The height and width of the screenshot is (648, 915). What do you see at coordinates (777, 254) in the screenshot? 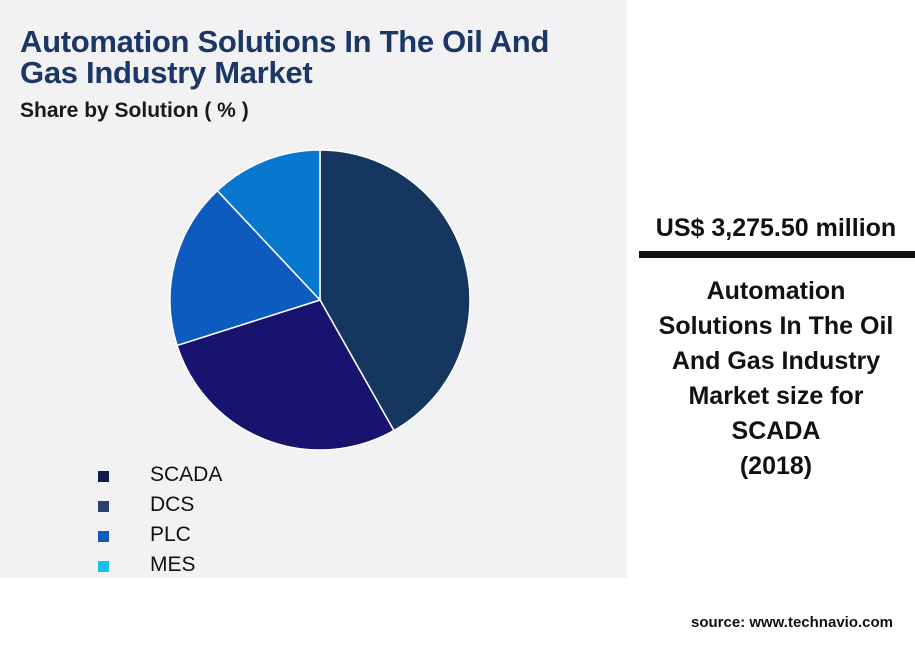
I see `kpi-divider` at bounding box center [777, 254].